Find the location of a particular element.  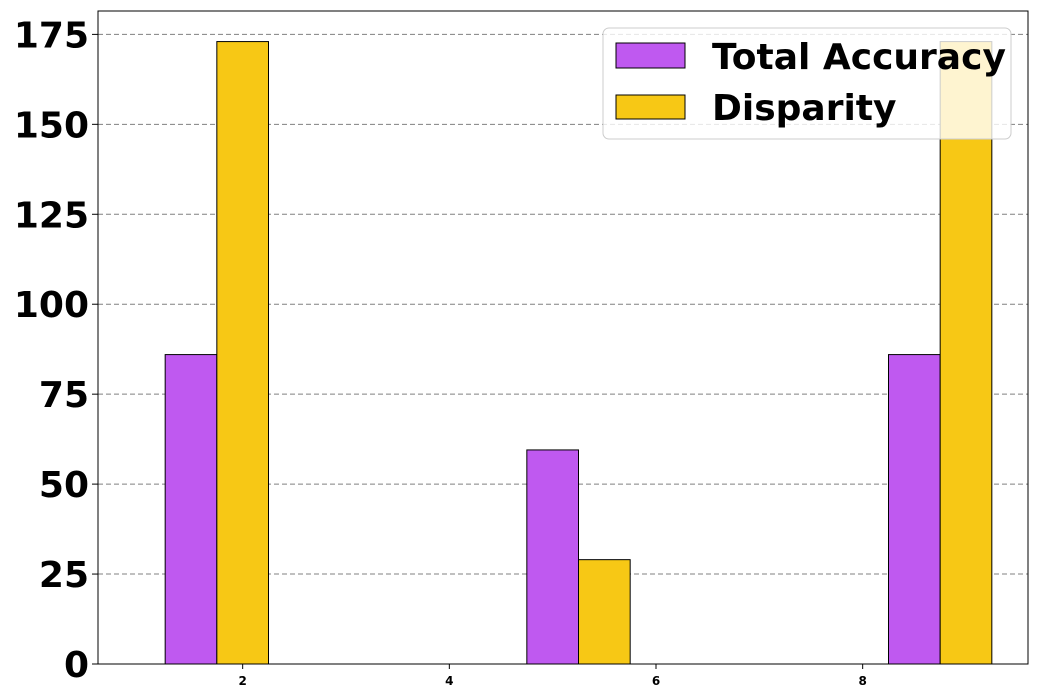

y-tick-label-25: 25 is located at coordinates (64, 575).